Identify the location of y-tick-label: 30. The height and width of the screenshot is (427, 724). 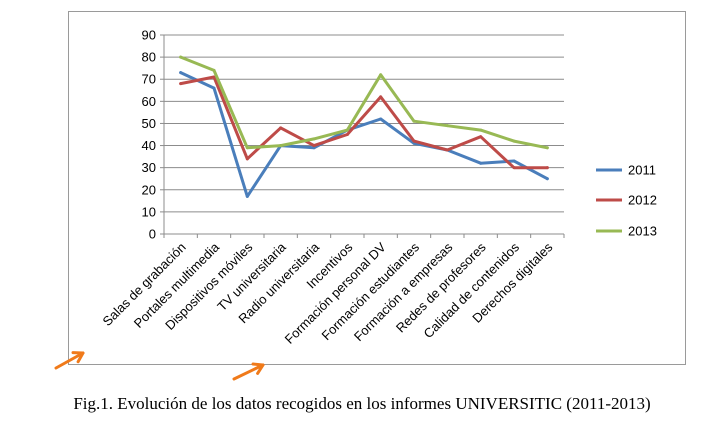
(149, 167).